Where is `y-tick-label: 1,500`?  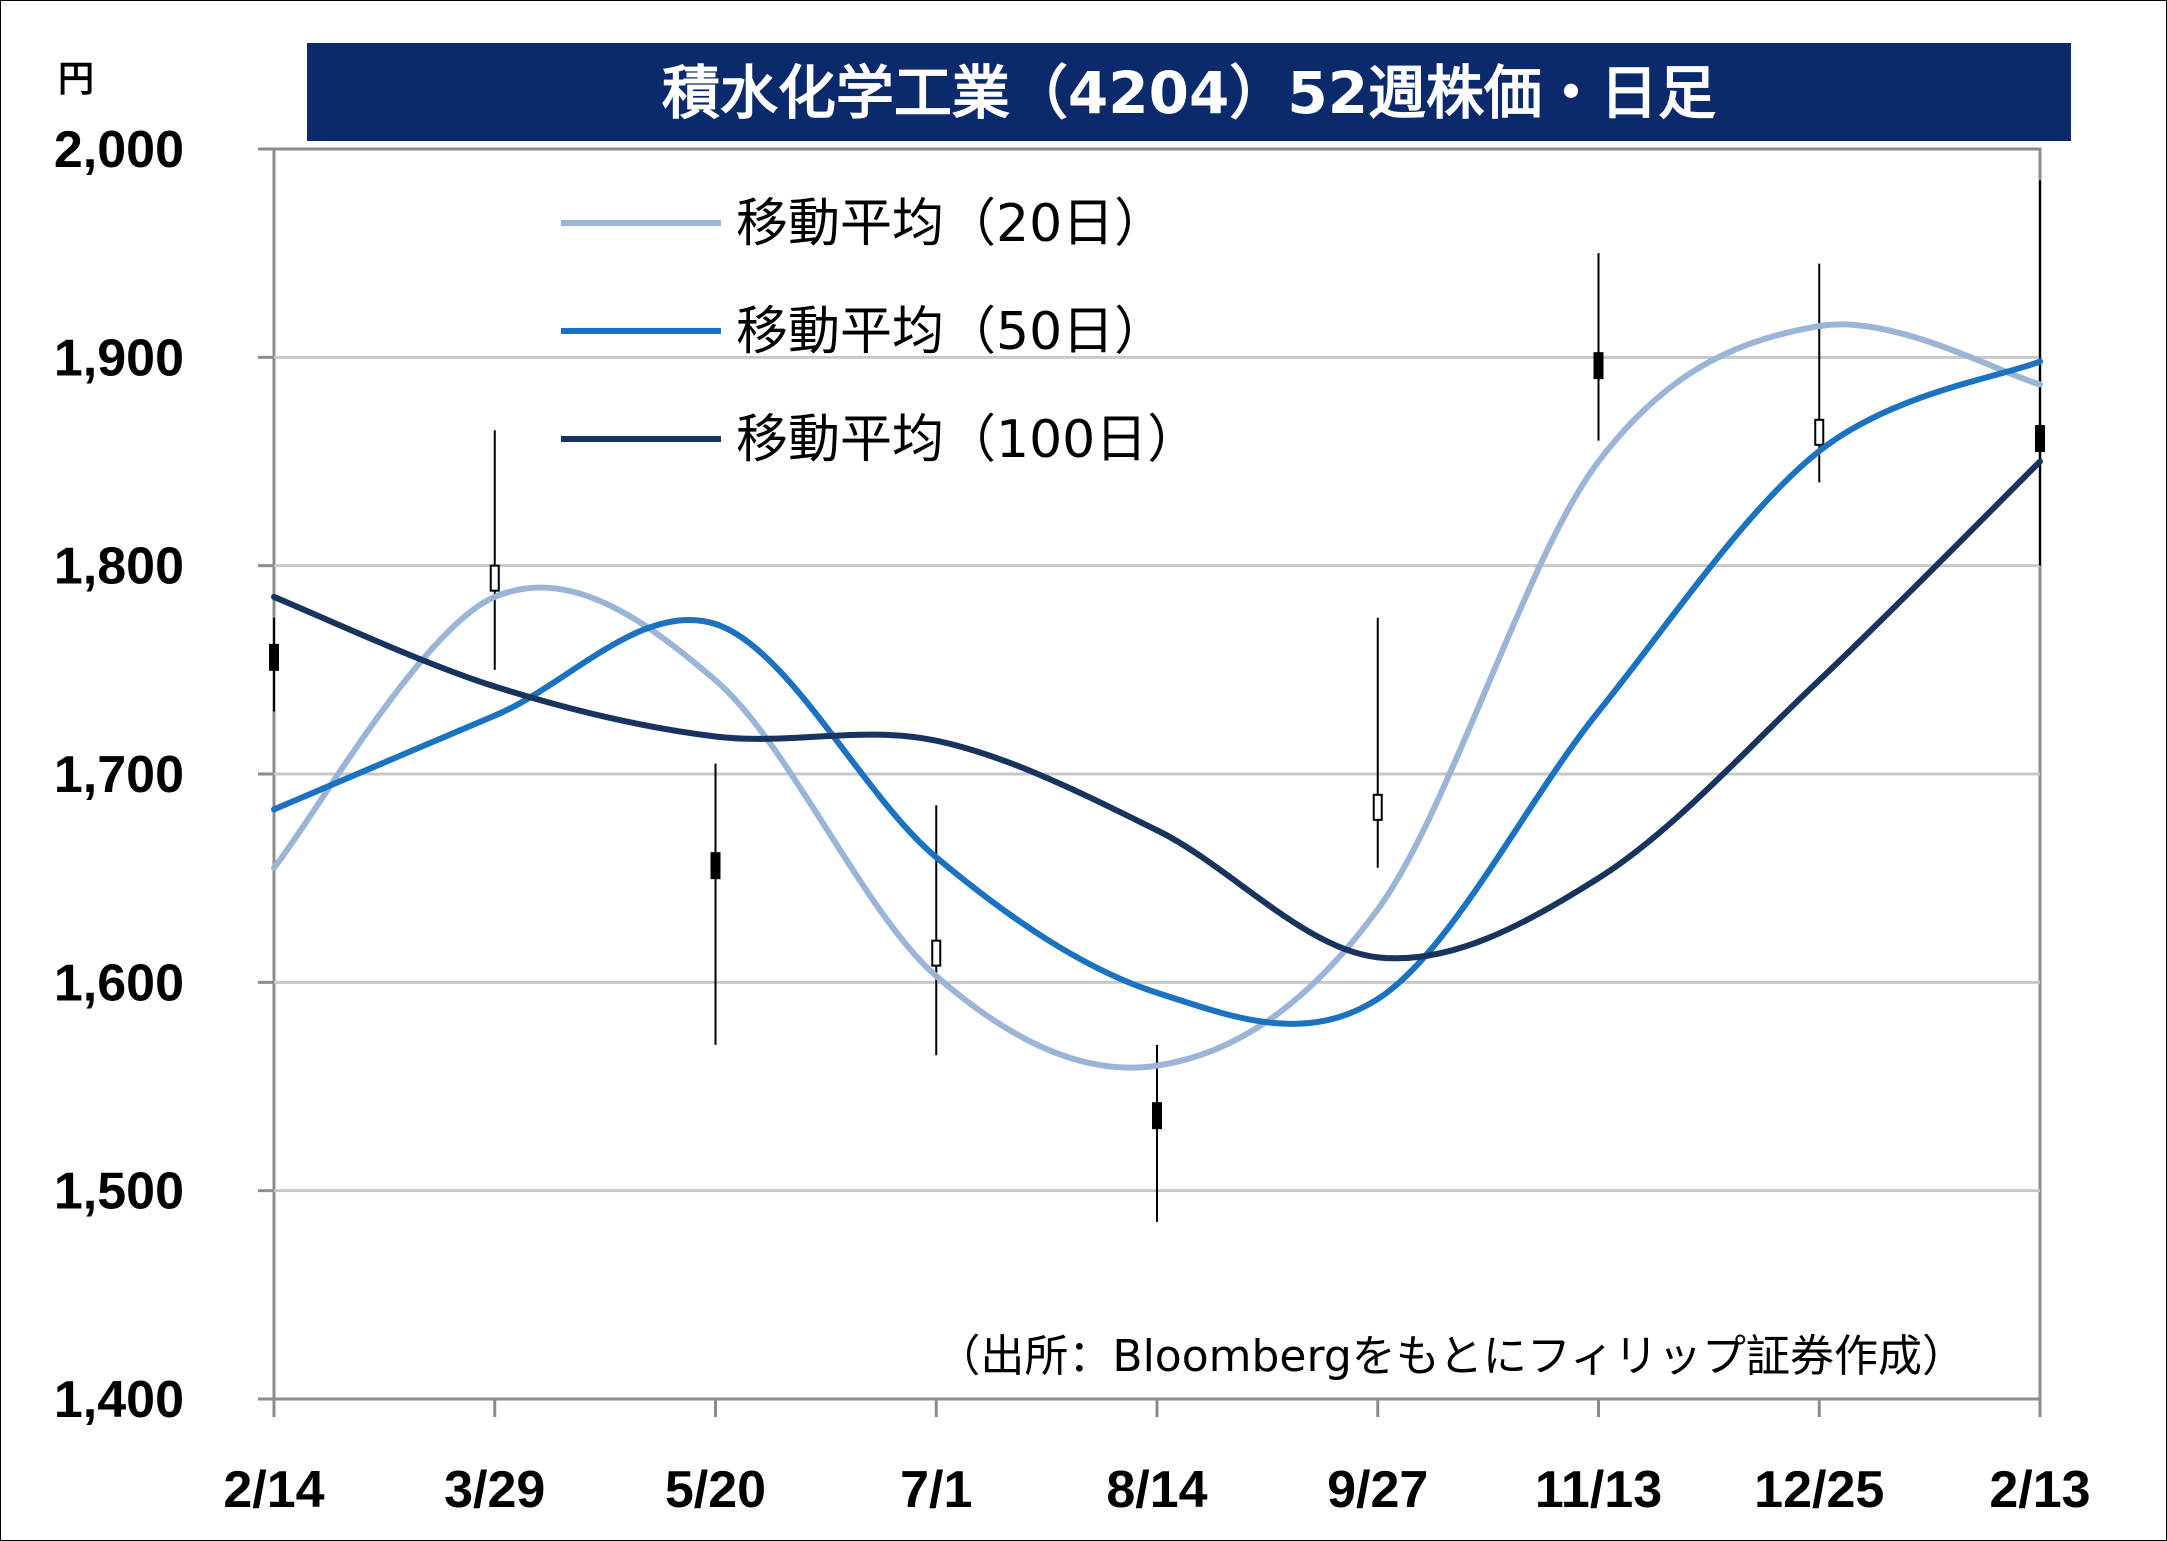
y-tick-label: 1,500 is located at coordinates (119, 1192).